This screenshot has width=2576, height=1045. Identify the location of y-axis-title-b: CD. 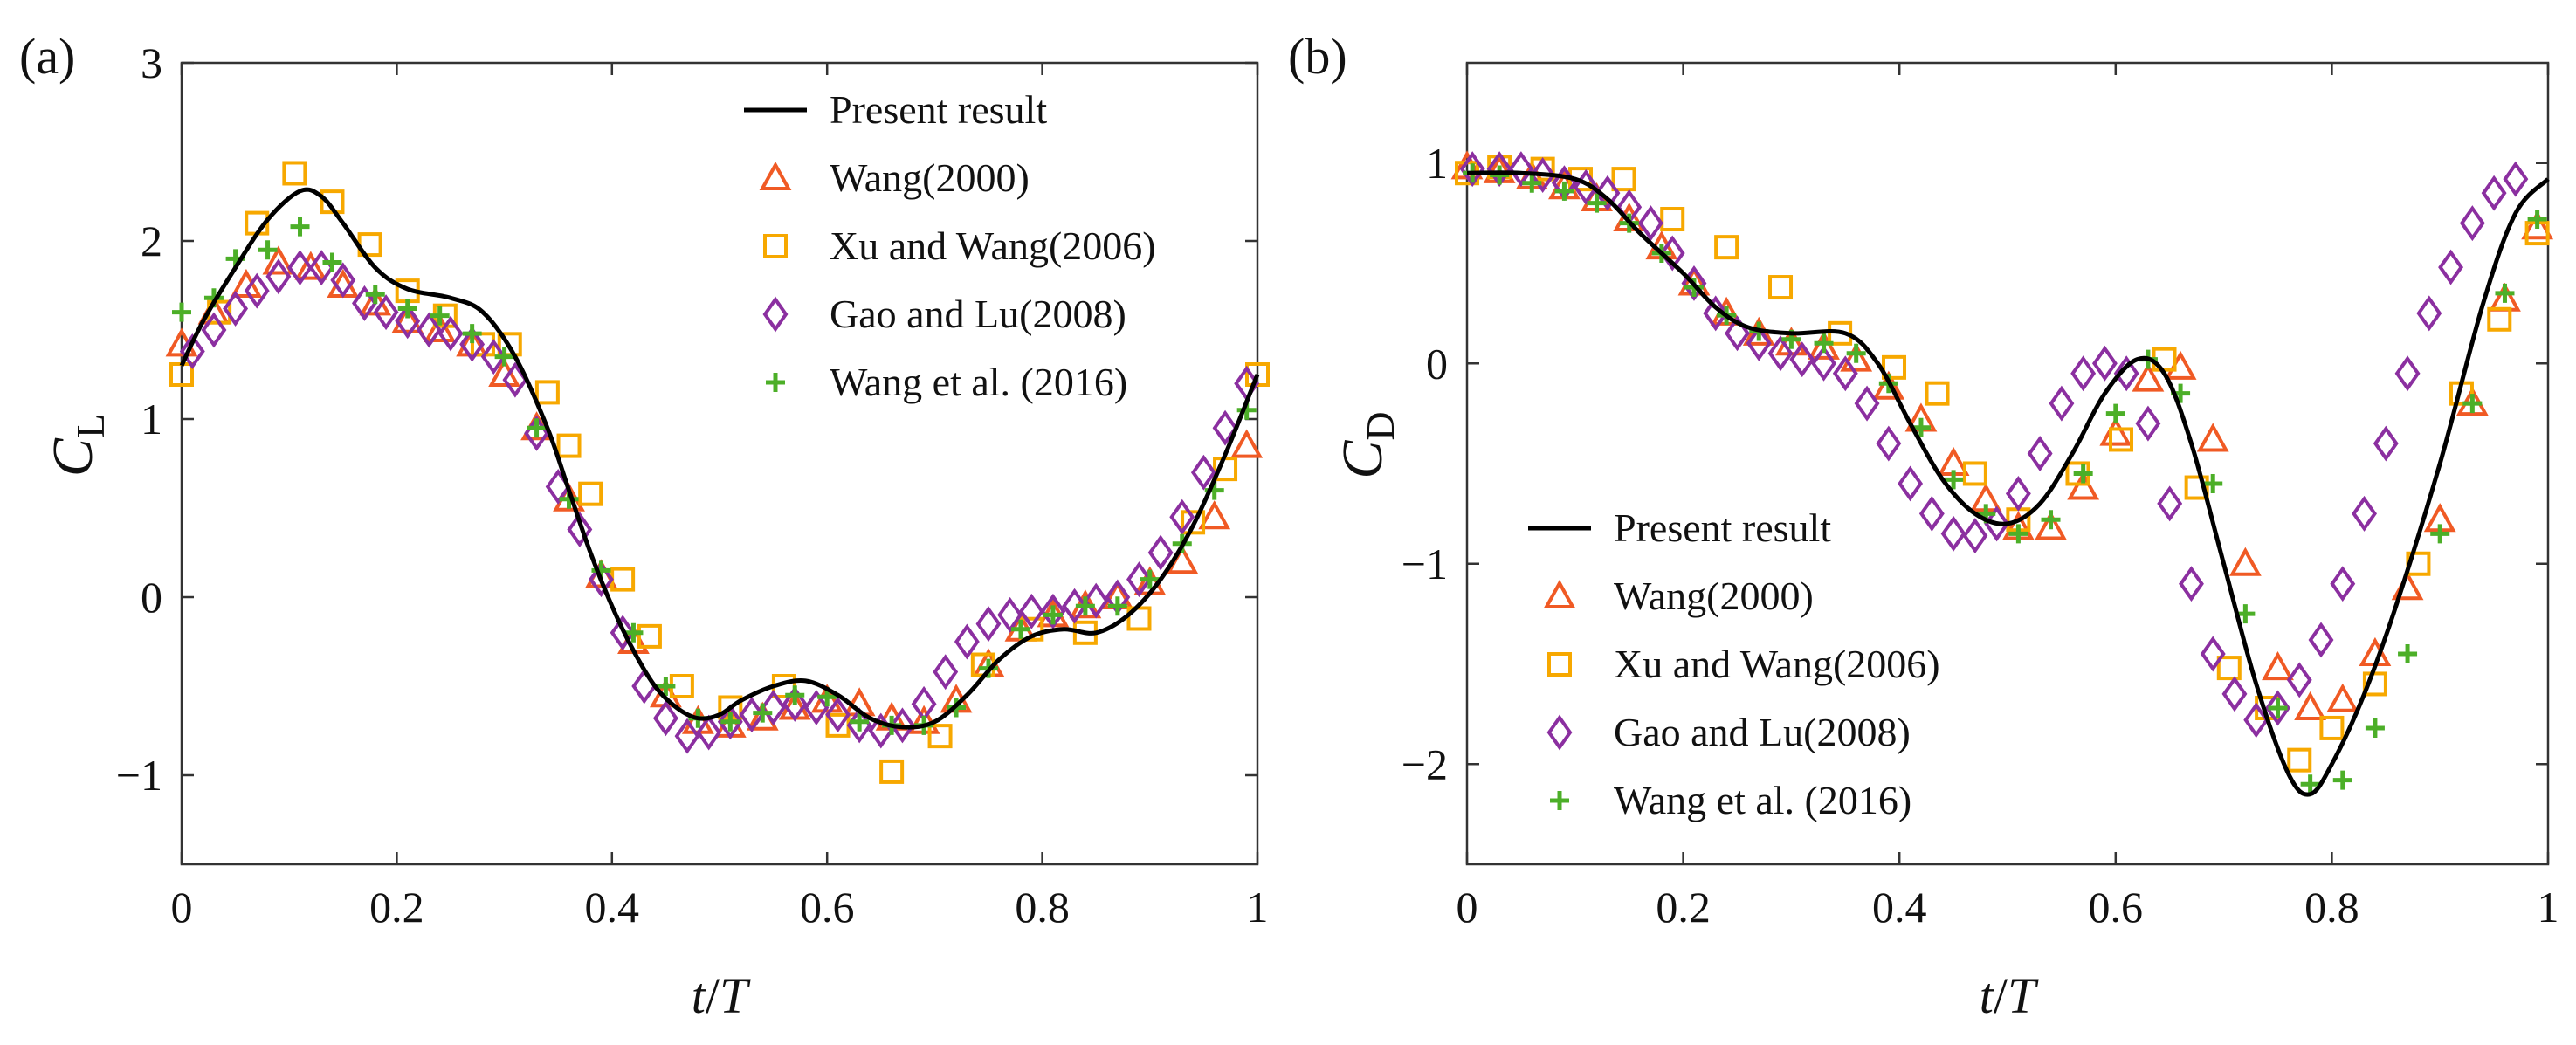
(1366, 445).